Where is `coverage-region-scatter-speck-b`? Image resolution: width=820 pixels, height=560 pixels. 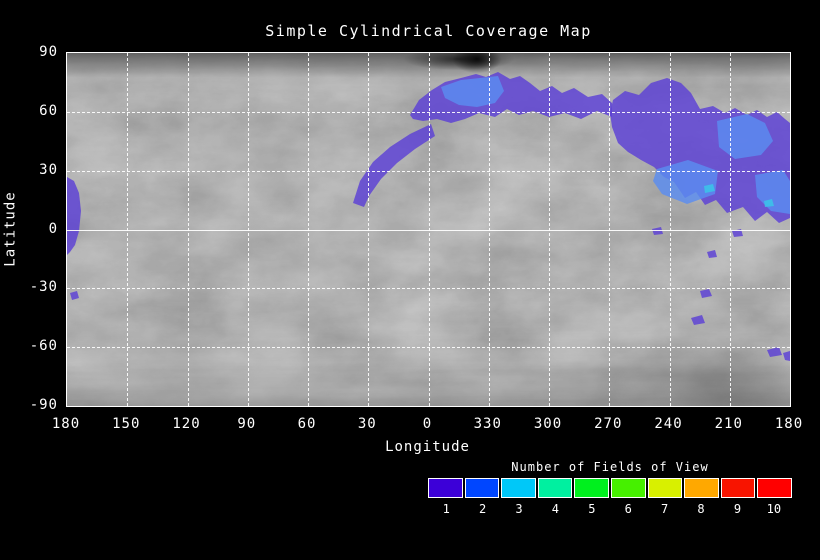
coverage-region-scatter-speck-b is located at coordinates (737, 233).